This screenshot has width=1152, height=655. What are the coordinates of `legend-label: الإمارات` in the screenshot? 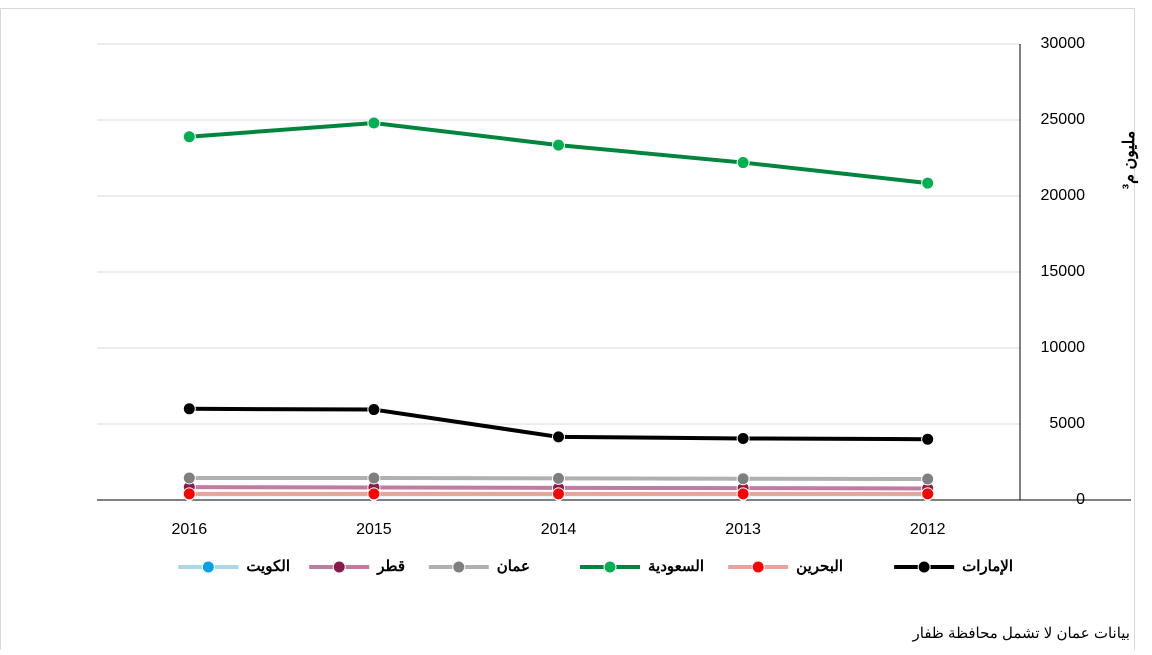 It's located at (987, 566).